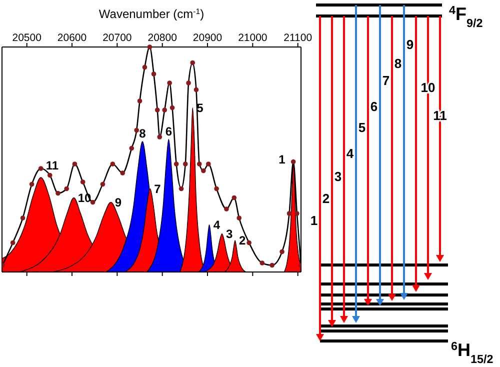 The width and height of the screenshot is (500, 367). I want to click on x-tick-label: 21000, so click(253, 38).